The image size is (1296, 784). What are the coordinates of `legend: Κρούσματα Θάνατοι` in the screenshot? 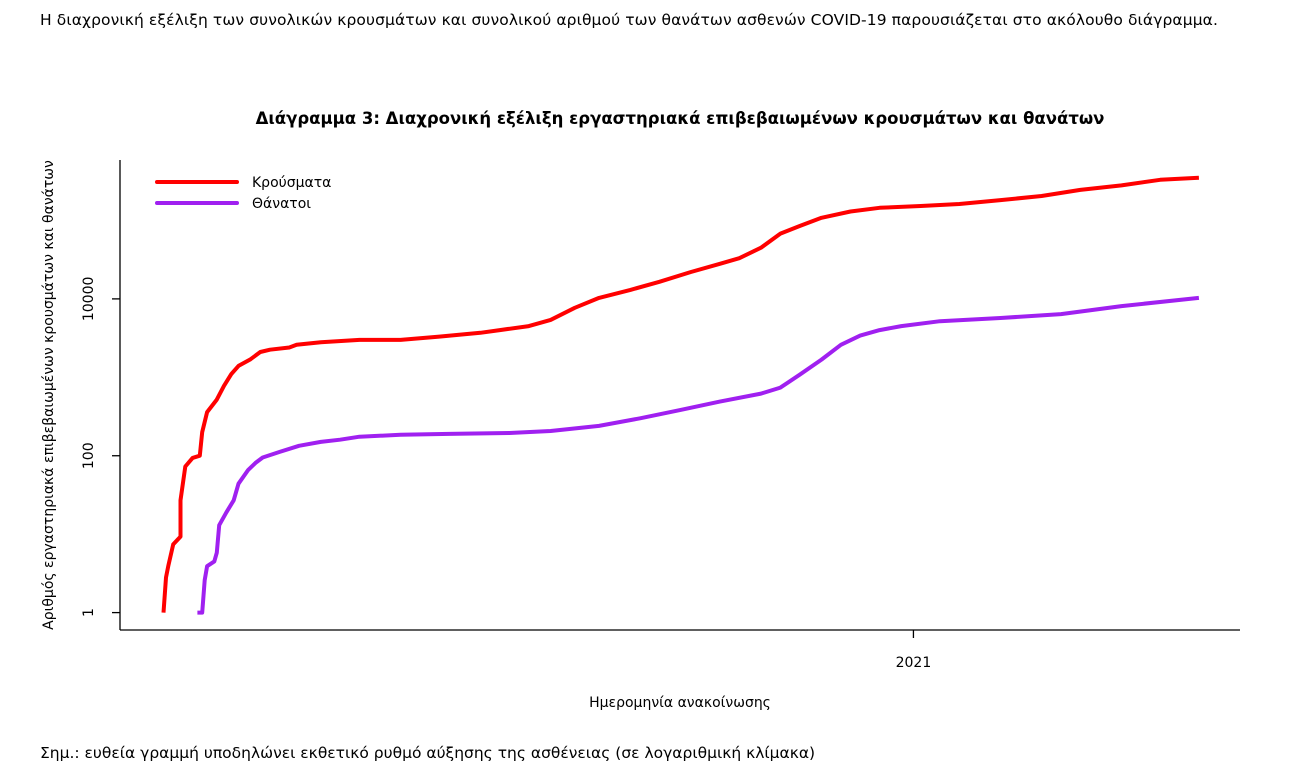 It's located at (243, 193).